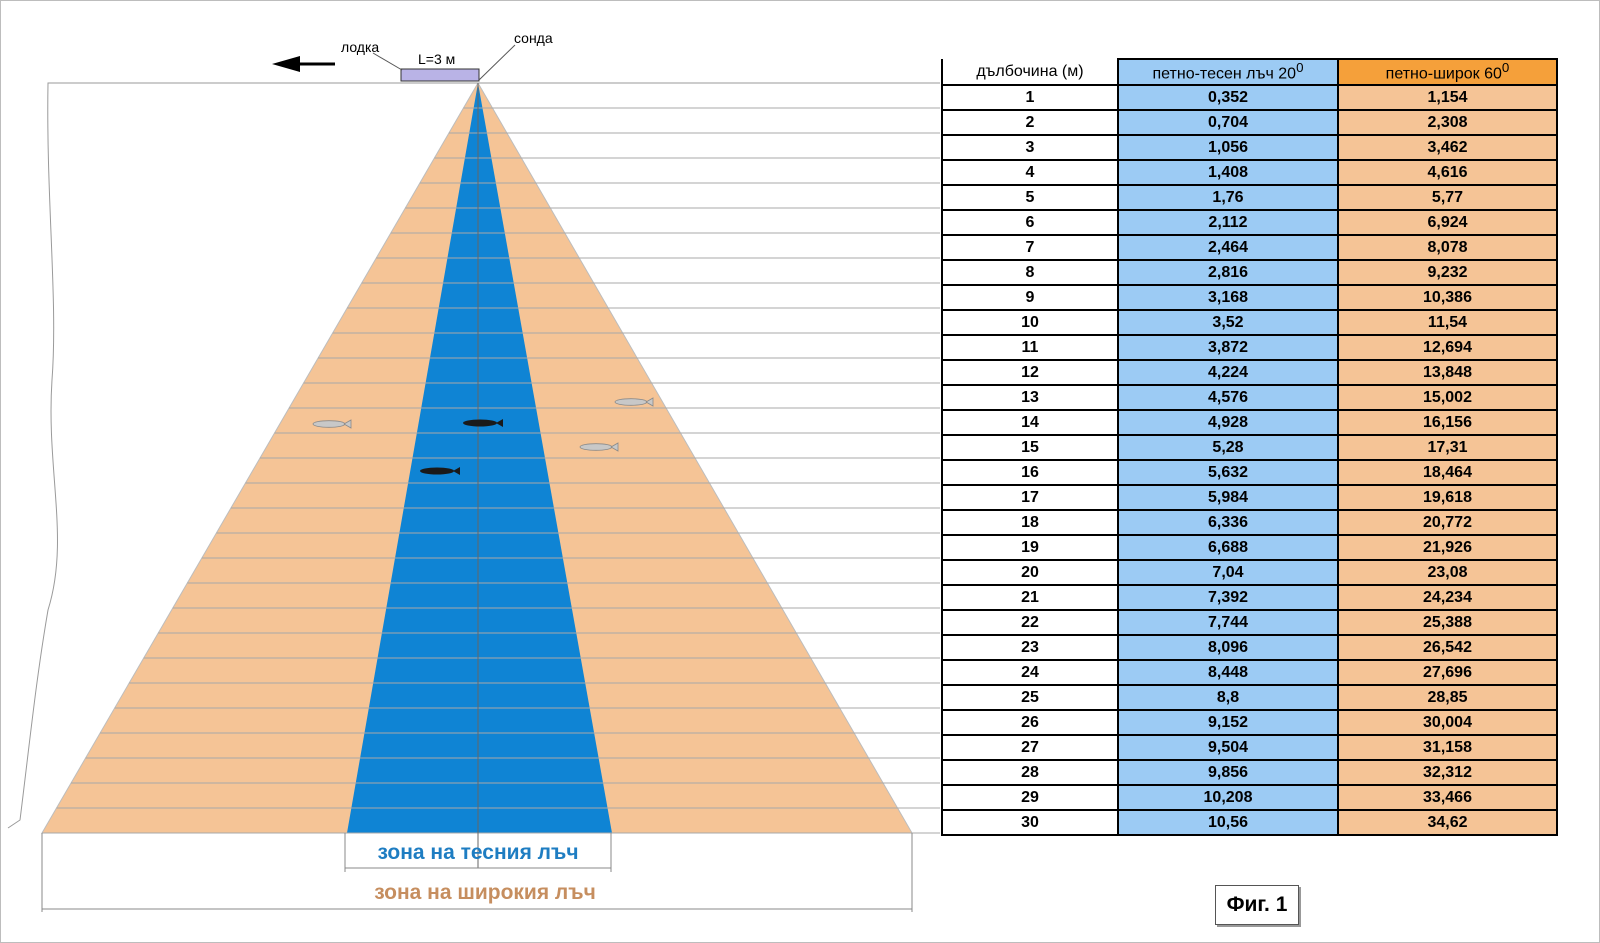  I want to click on wide-spot-cell: 24,234, so click(1448, 598).